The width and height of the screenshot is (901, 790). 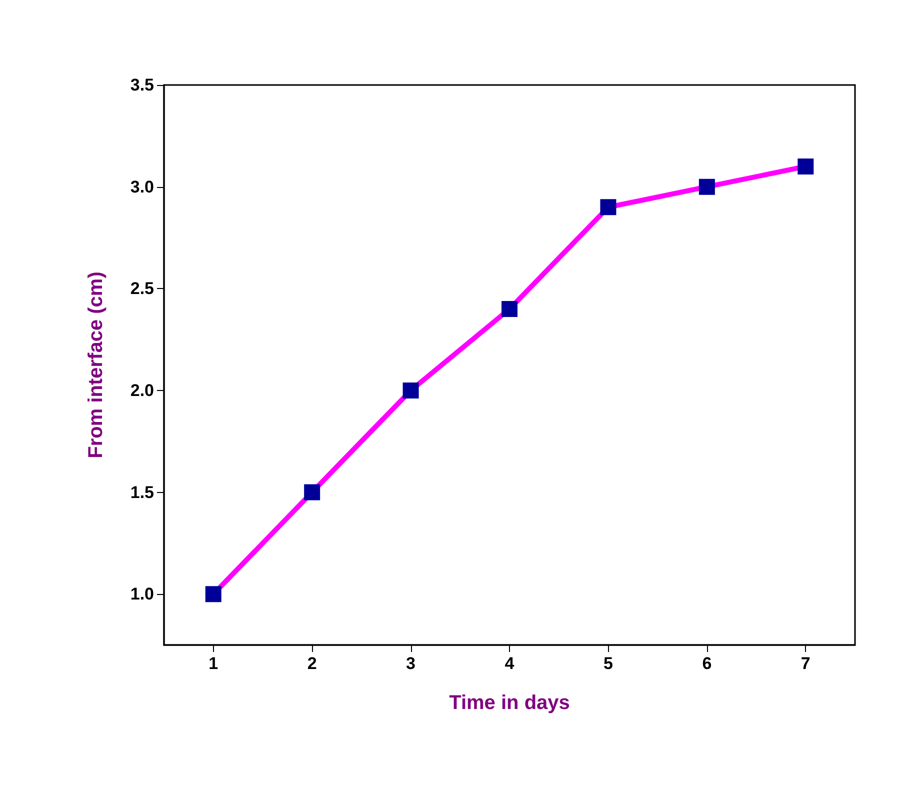 I want to click on y-tick-label: 2.0, so click(x=142, y=390).